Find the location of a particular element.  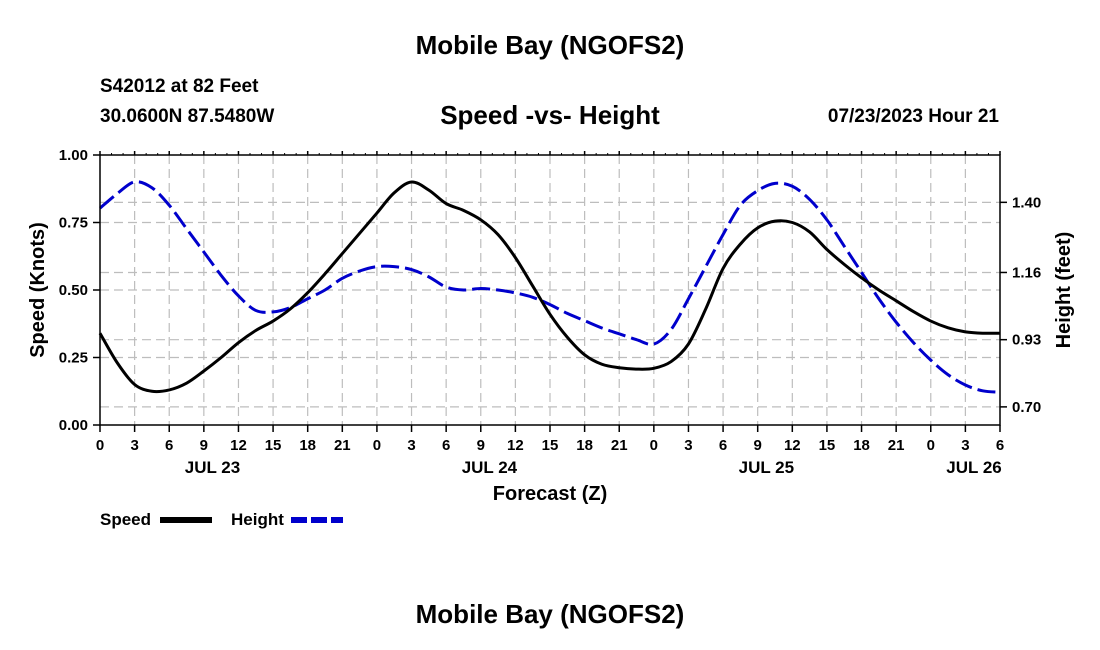

y2-tick-label: 1.40 is located at coordinates (1026, 202).